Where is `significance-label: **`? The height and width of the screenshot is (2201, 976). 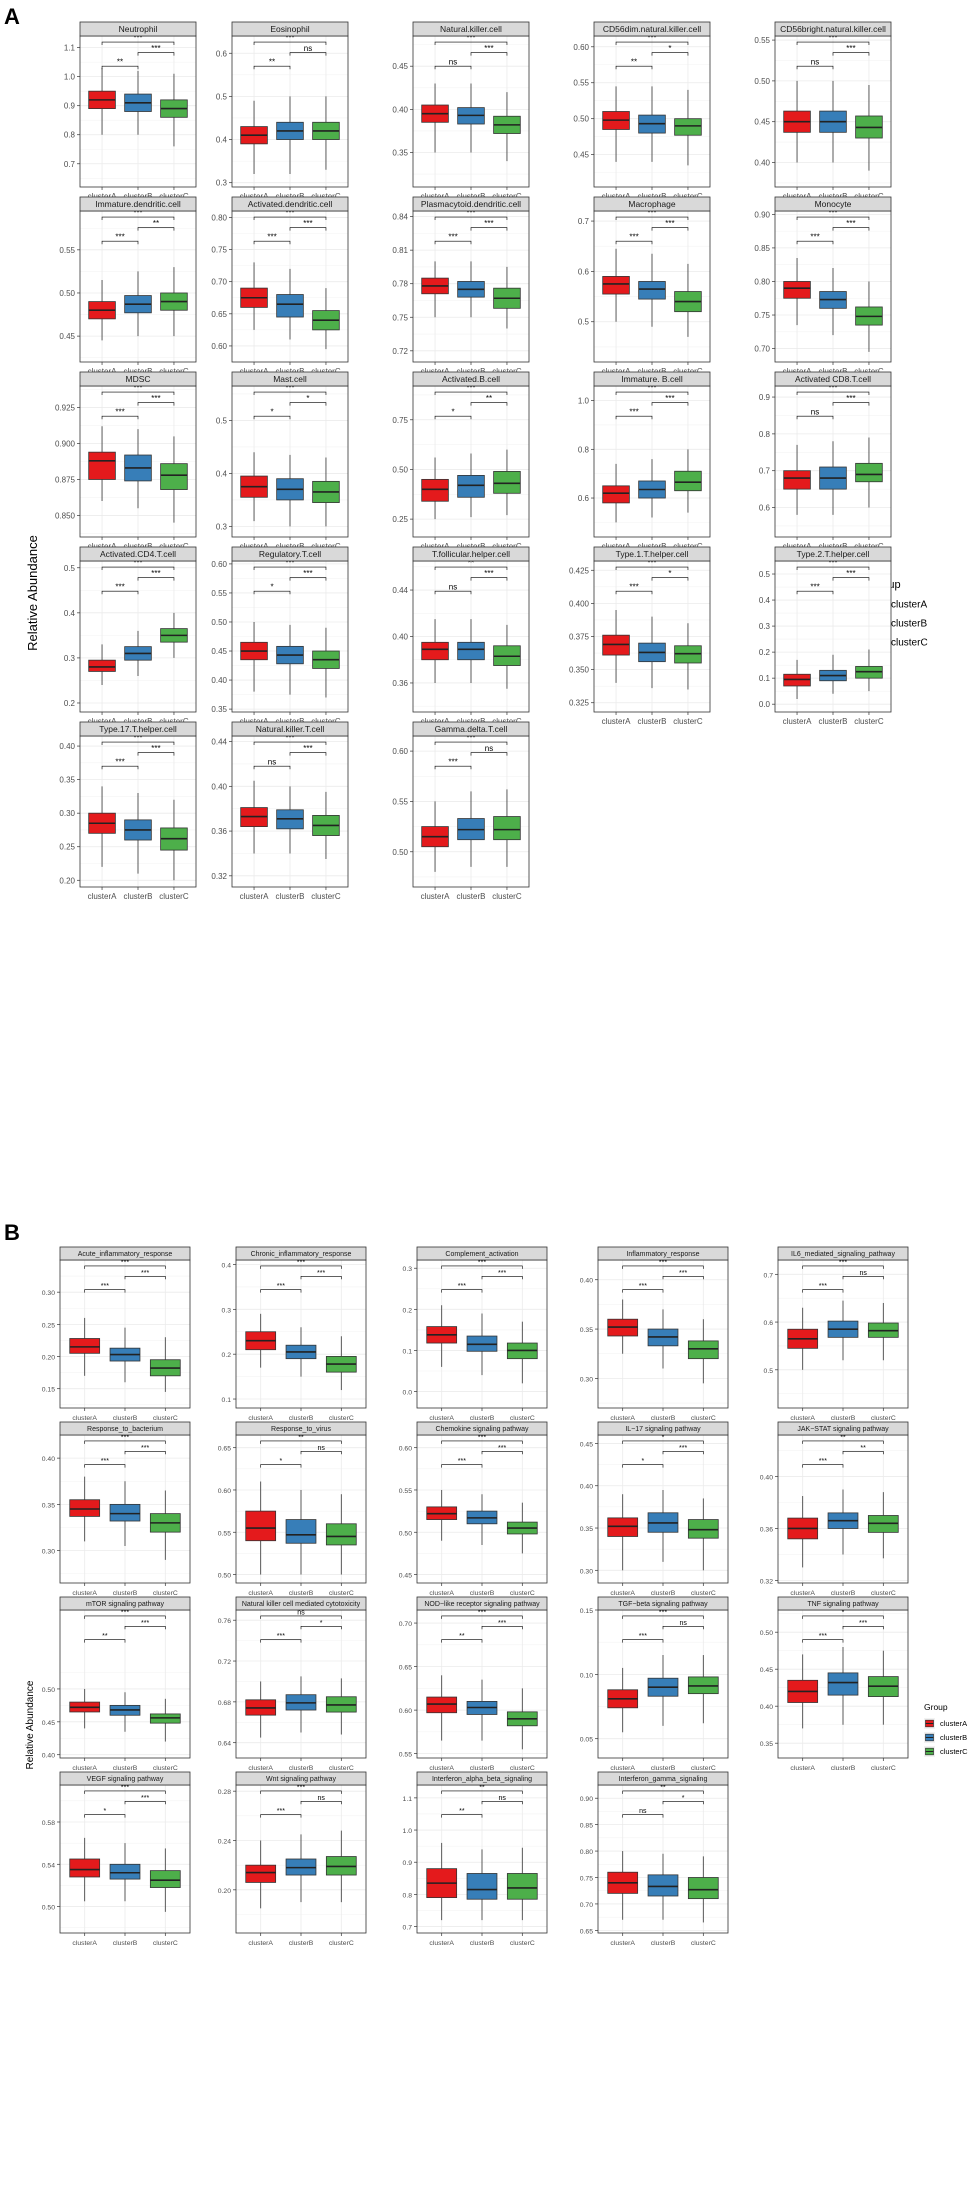 significance-label: ** is located at coordinates (301, 1437).